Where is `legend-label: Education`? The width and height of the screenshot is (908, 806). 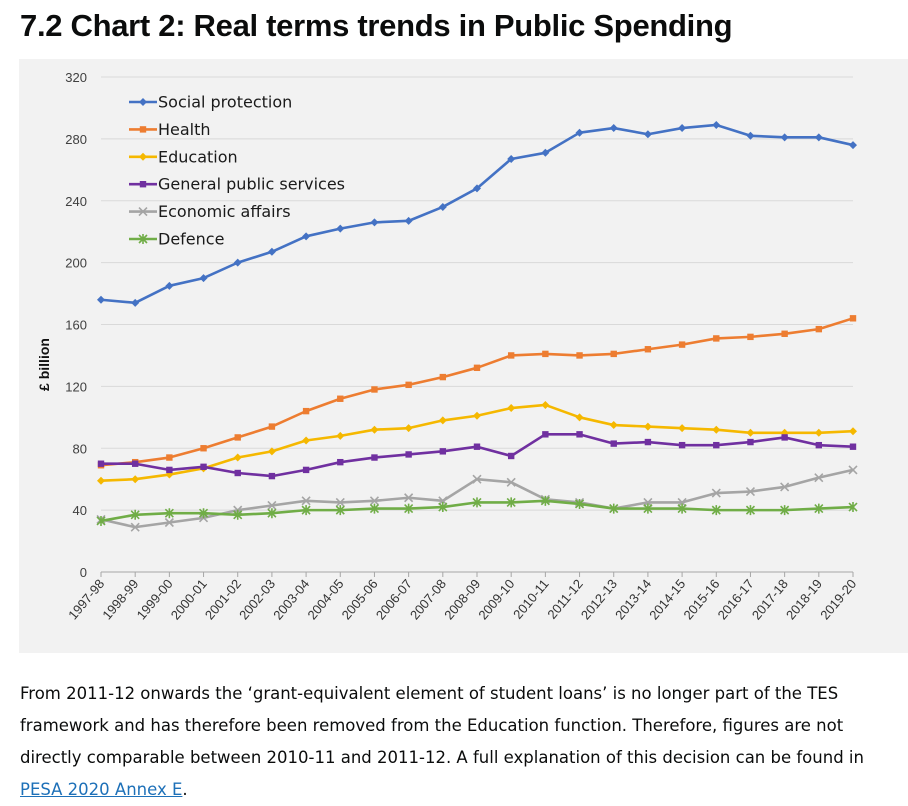 legend-label: Education is located at coordinates (198, 156).